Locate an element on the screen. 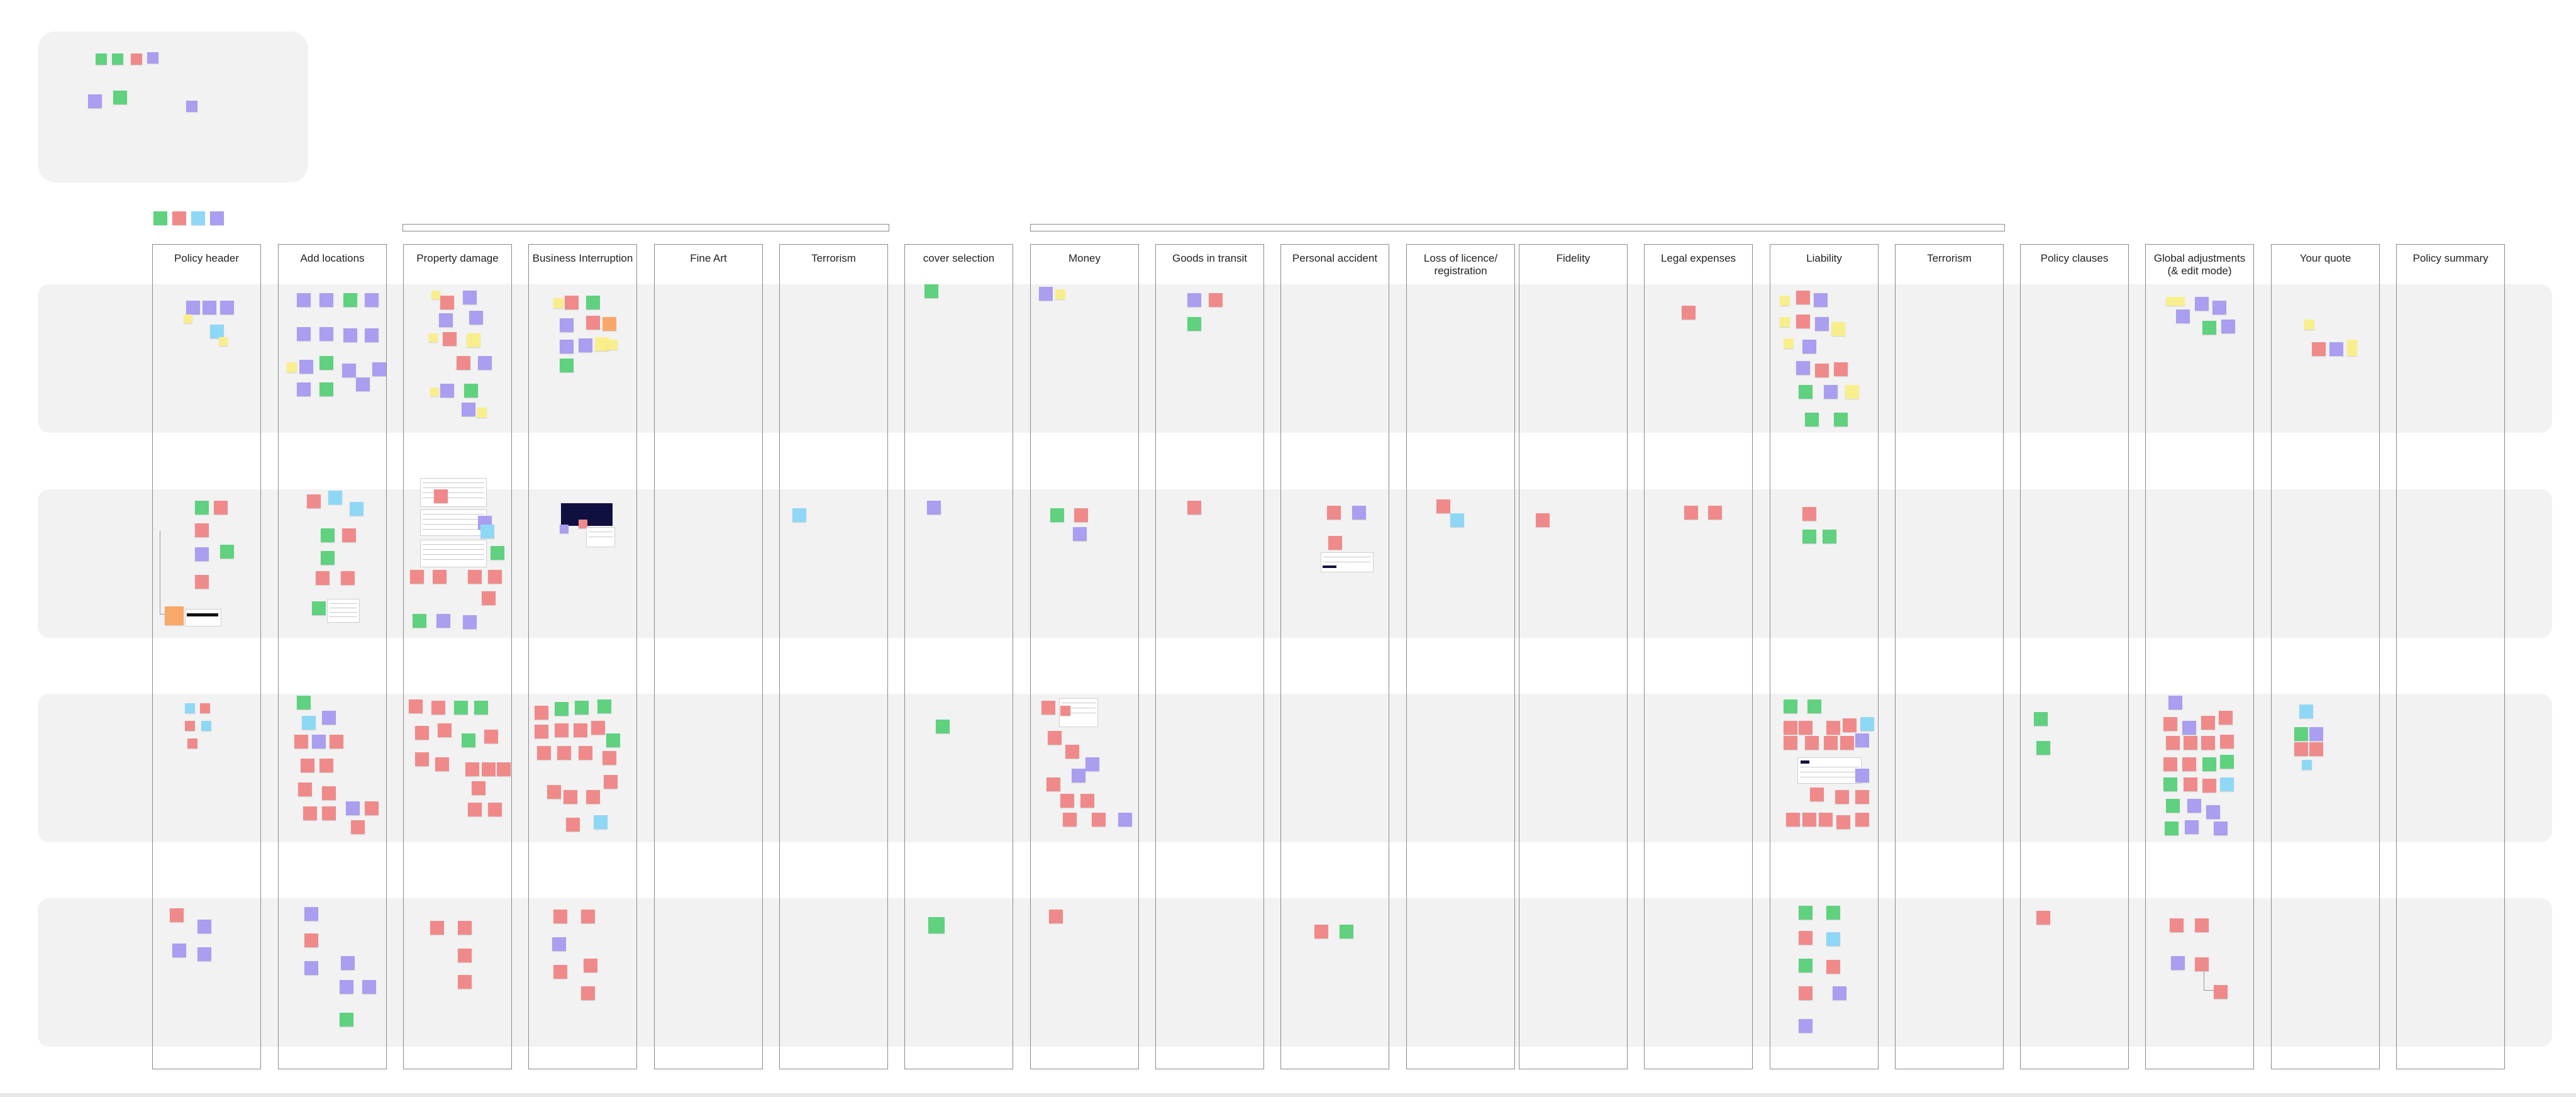 This screenshot has height=1097, width=2576. group-bracket is located at coordinates (1517, 227).